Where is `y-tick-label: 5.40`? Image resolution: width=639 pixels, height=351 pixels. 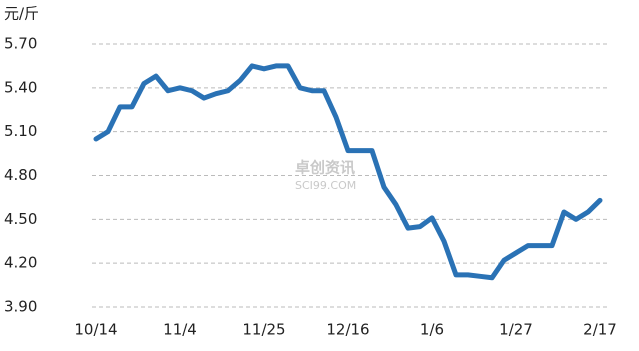 y-tick-label: 5.40 is located at coordinates (20, 87).